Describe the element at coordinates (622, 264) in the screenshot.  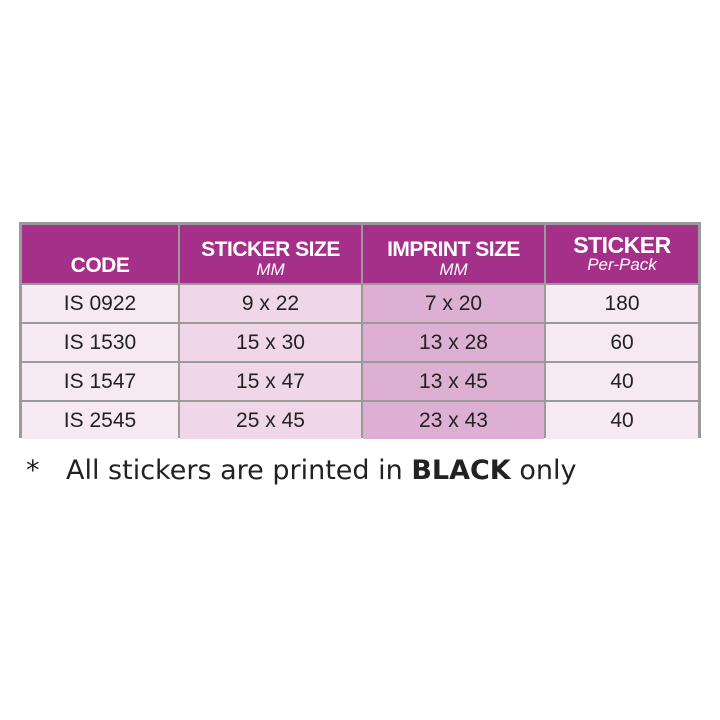
I see `header-sub: Per-Pack` at that location.